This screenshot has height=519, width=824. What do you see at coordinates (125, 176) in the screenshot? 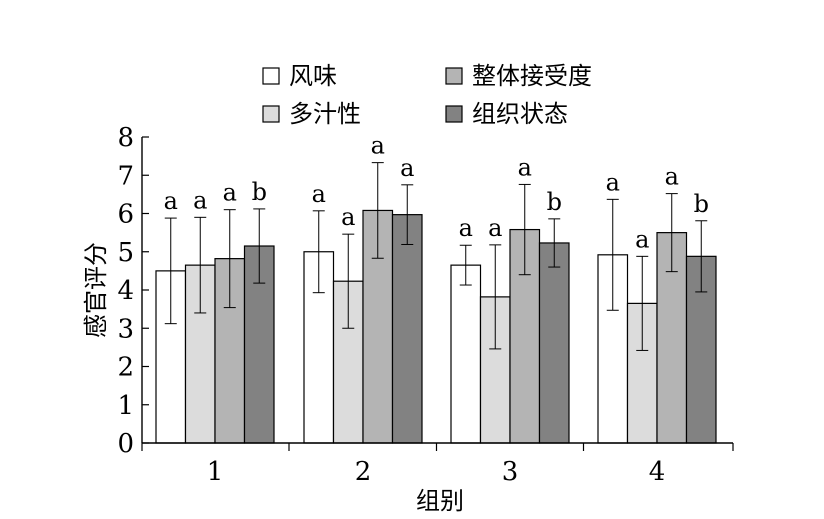
I see `y-tick-label-7: 7` at bounding box center [125, 176].